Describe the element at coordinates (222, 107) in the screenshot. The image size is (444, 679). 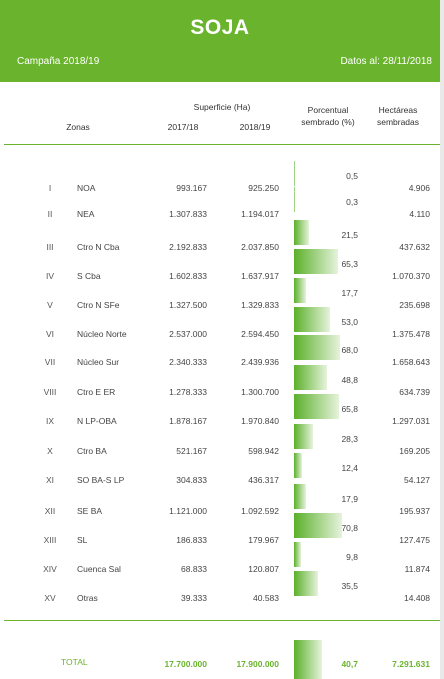
I see `superficie-header: Superficie (Ha)` at that location.